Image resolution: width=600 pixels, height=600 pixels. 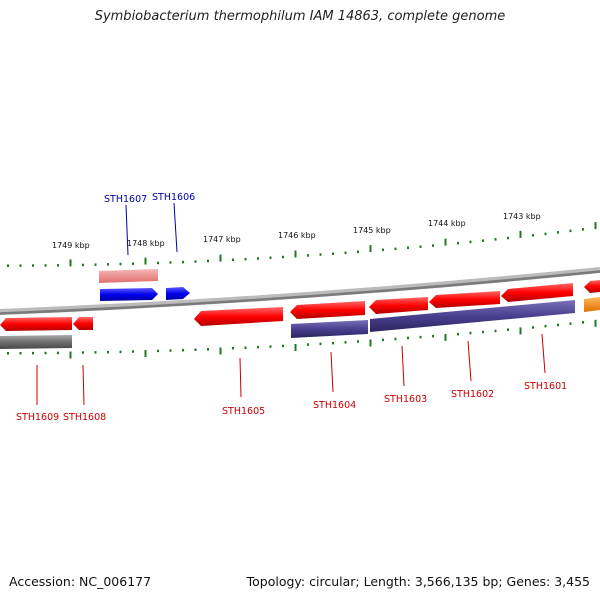 I want to click on top-label-leaders, so click(x=151, y=229).